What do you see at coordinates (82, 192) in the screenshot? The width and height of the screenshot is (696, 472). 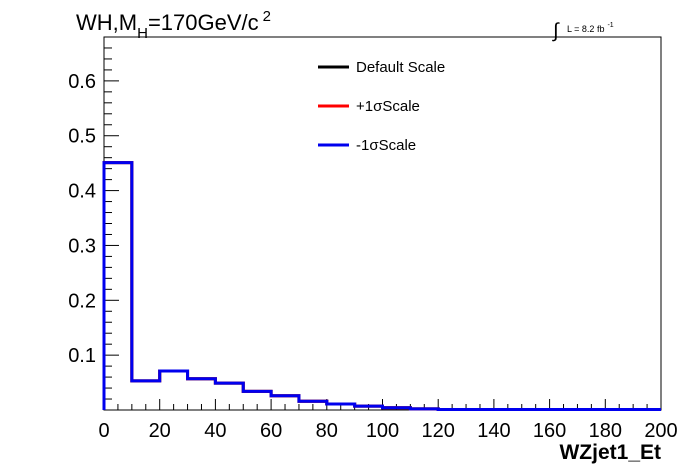 I see `y-tick-label: 0.4` at bounding box center [82, 192].